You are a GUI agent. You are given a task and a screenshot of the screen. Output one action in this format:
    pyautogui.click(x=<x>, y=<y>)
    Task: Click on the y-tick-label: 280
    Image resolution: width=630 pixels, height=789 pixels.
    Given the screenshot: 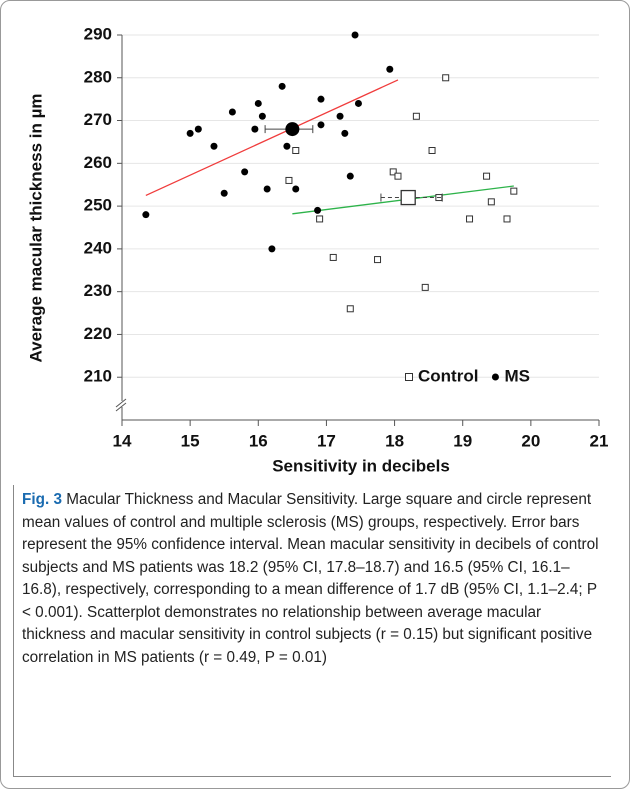 What is the action you would take?
    pyautogui.click(x=98, y=76)
    